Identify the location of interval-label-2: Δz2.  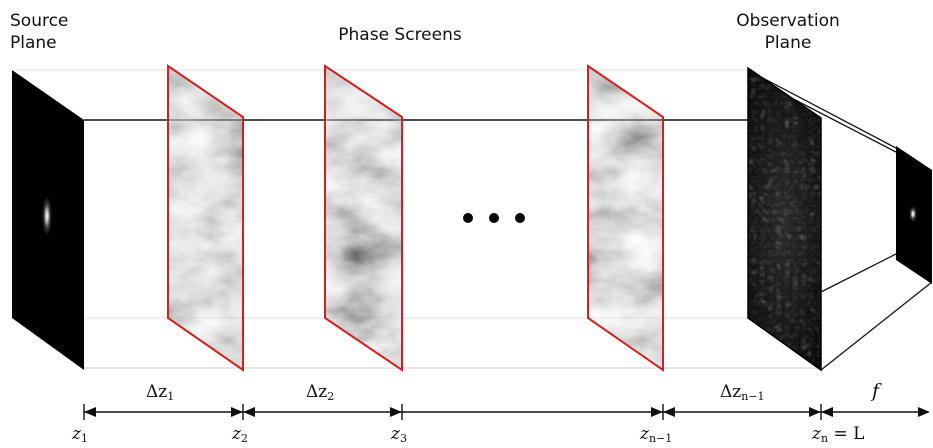
(320, 392).